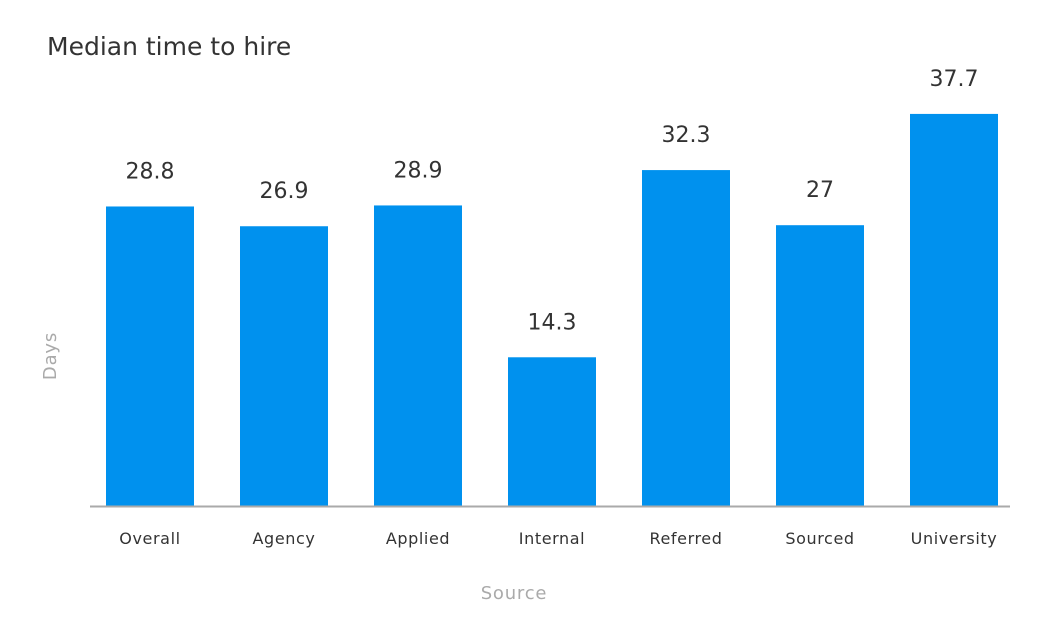 The width and height of the screenshot is (1058, 624). I want to click on bar-applied, so click(418, 355).